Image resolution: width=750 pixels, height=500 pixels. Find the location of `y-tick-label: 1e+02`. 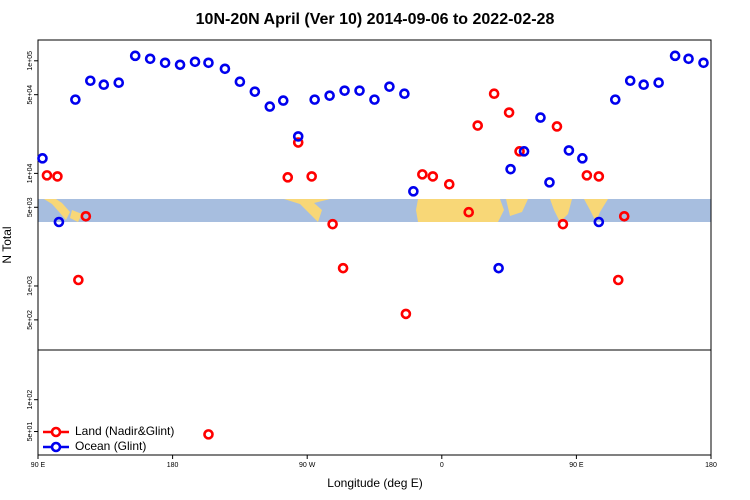

y-tick-label: 1e+02 is located at coordinates (30, 400).